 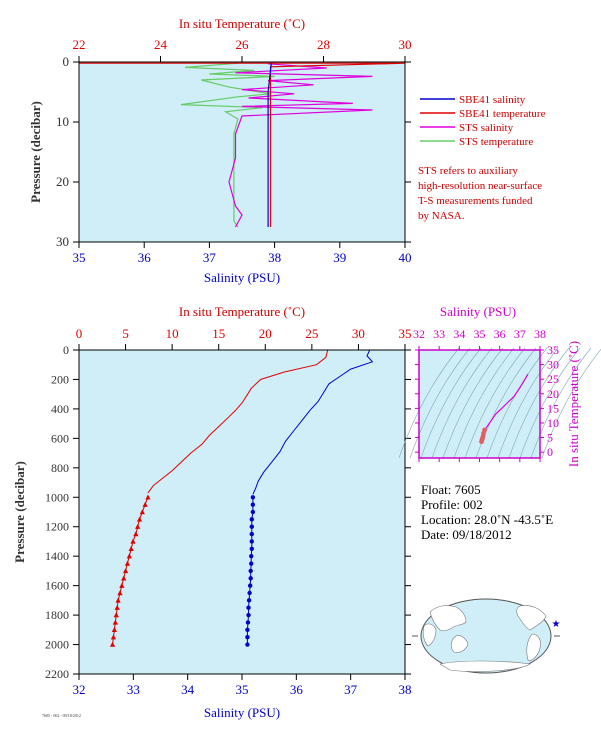 What do you see at coordinates (218, 333) in the screenshot?
I see `temperature-tick-label: 15` at bounding box center [218, 333].